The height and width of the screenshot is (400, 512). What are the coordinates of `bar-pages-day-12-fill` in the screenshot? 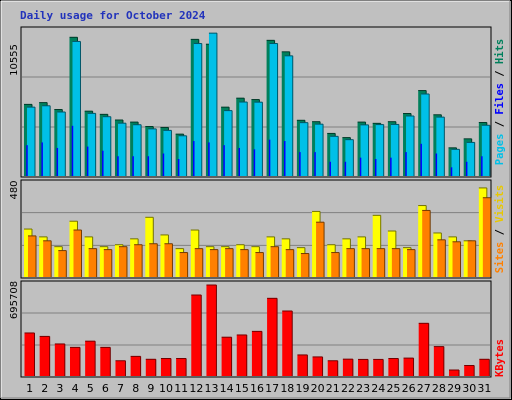 It's located at (197, 110).